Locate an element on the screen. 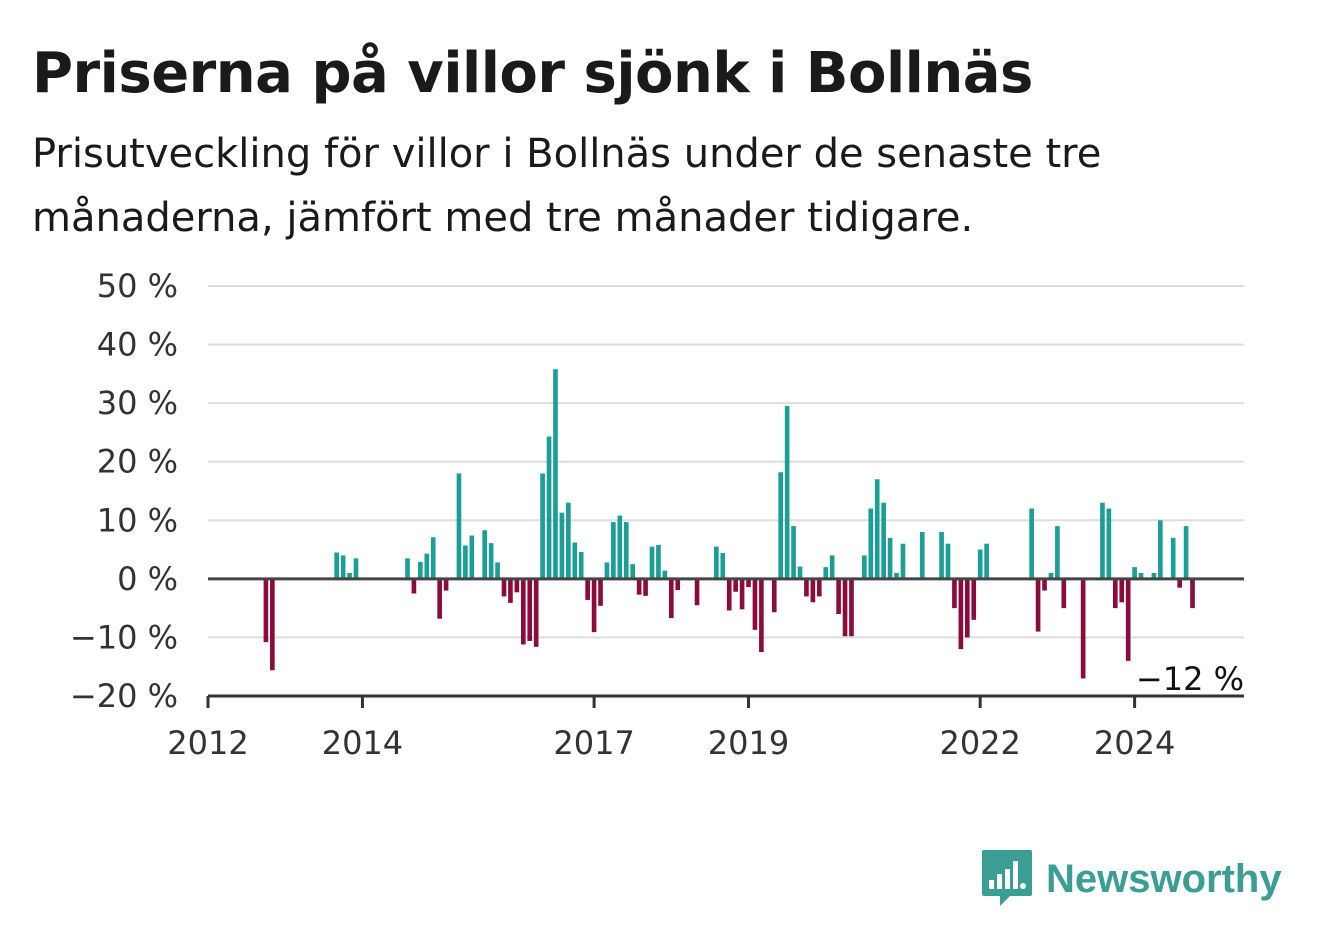 Image resolution: width=1322 pixels, height=939 pixels. axes is located at coordinates (725, 642).